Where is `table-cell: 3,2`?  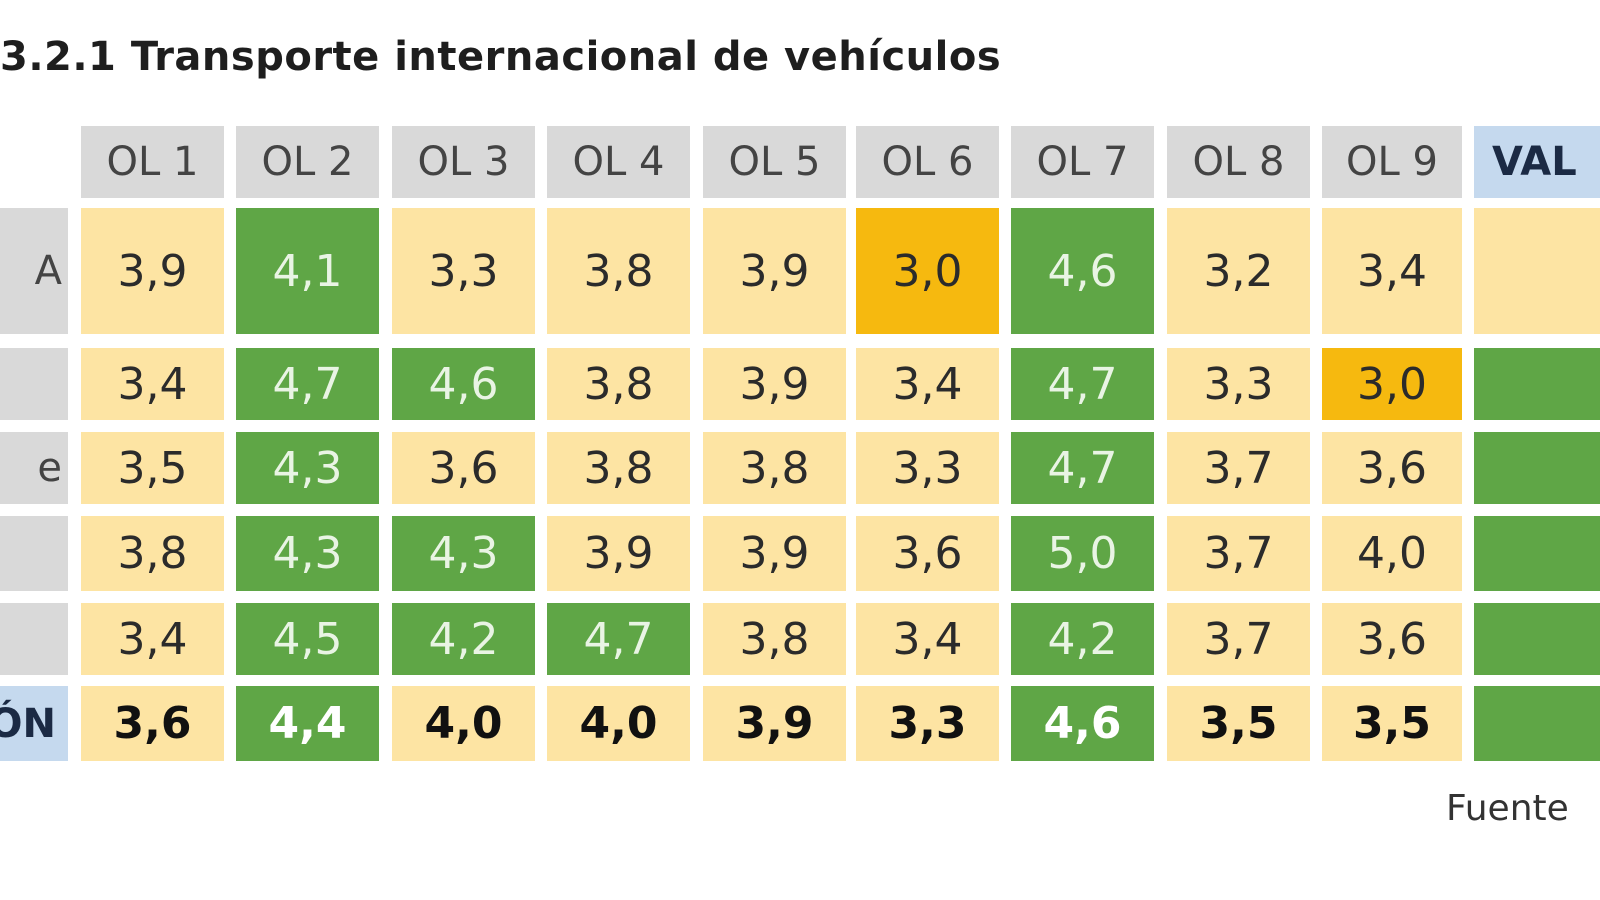 table-cell: 3,2 is located at coordinates (1238, 271).